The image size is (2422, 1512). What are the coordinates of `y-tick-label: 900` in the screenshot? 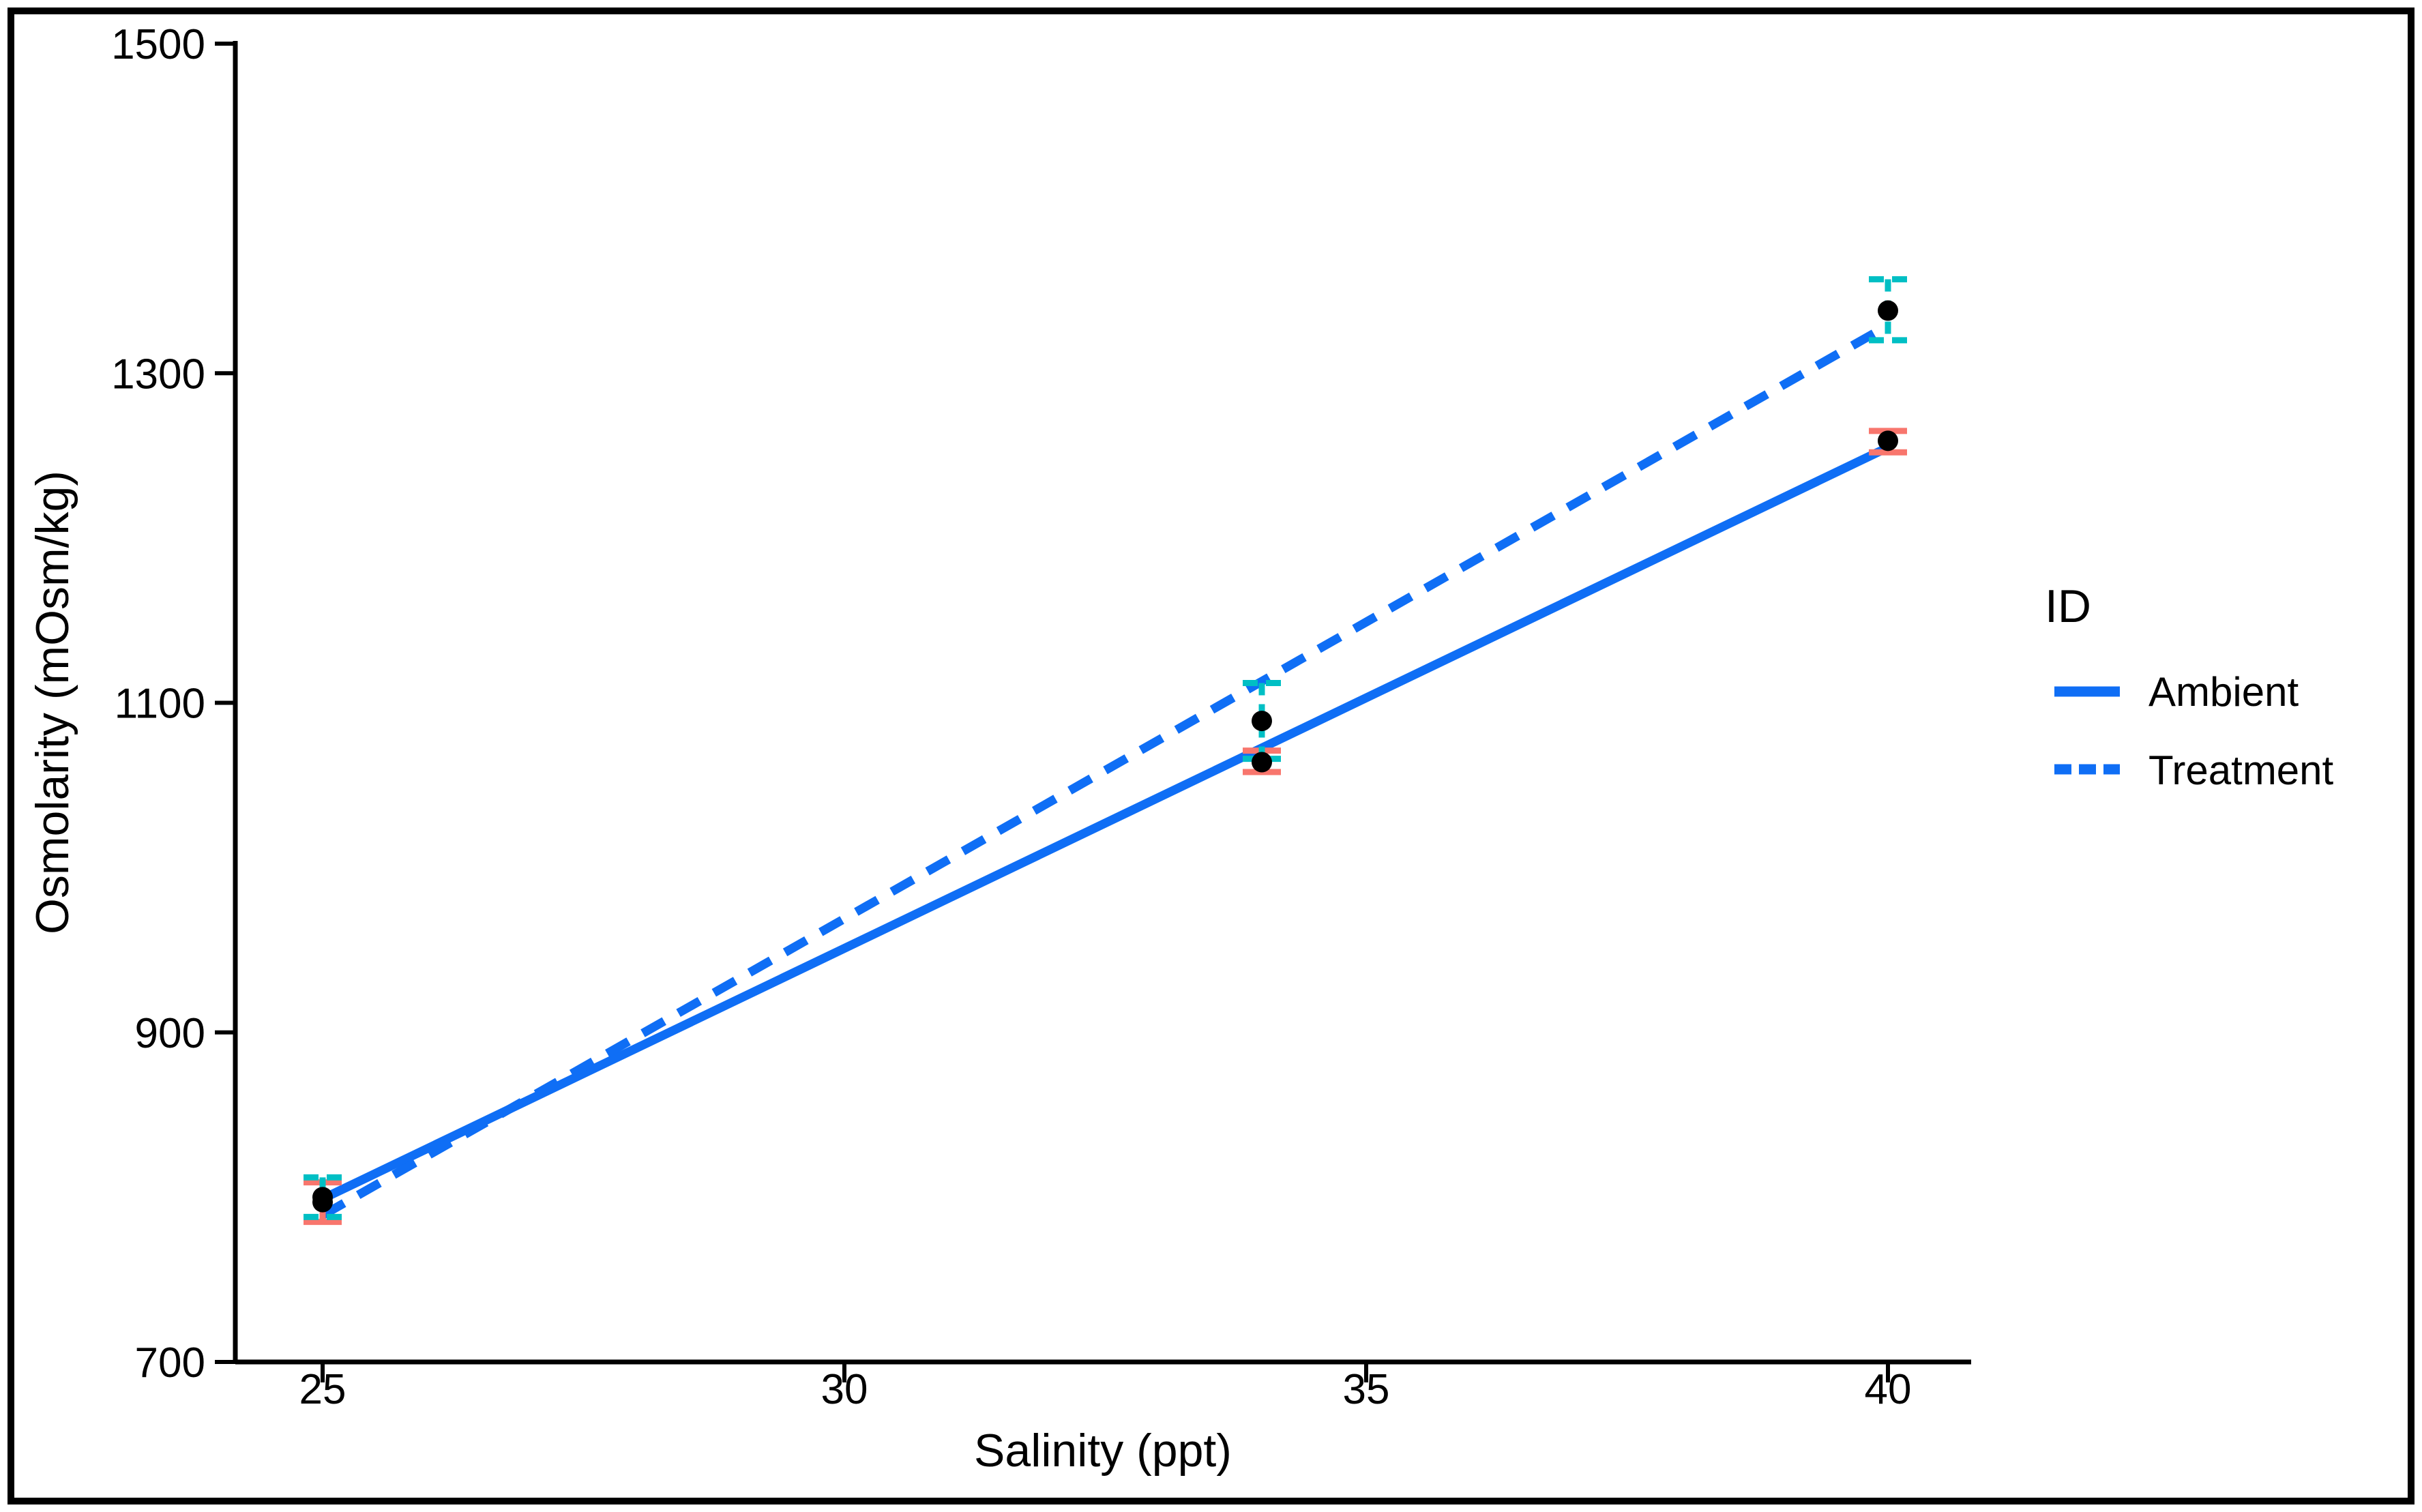 It's located at (170, 1033).